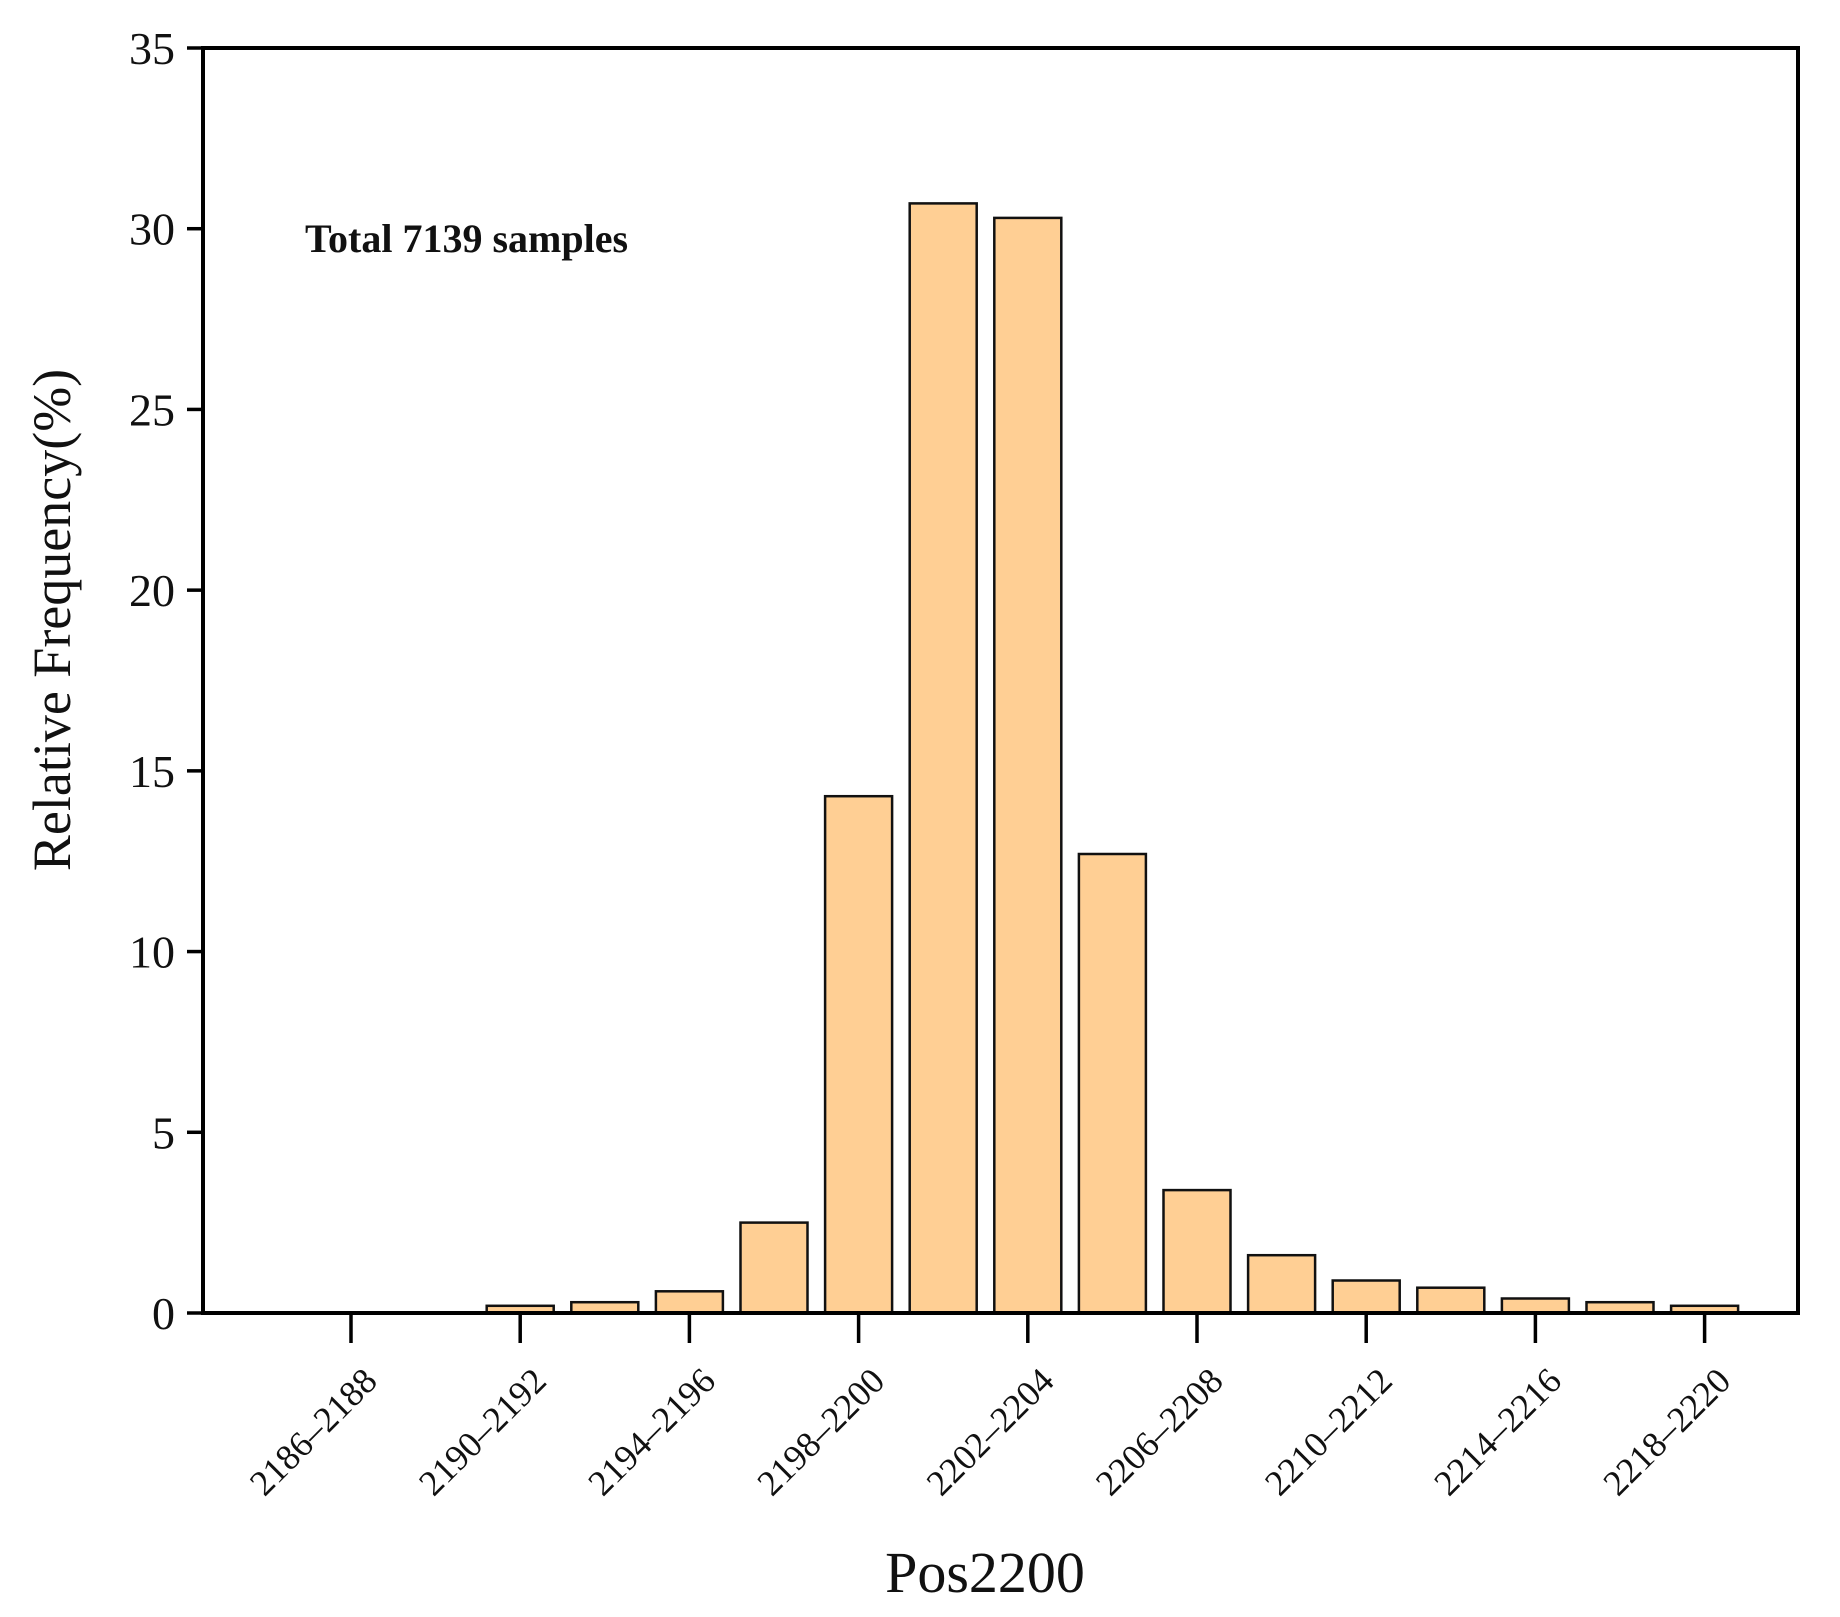 The height and width of the screenshot is (1617, 1840). Describe the element at coordinates (1281, 1284) in the screenshot. I see `bar-2208–2210` at that location.